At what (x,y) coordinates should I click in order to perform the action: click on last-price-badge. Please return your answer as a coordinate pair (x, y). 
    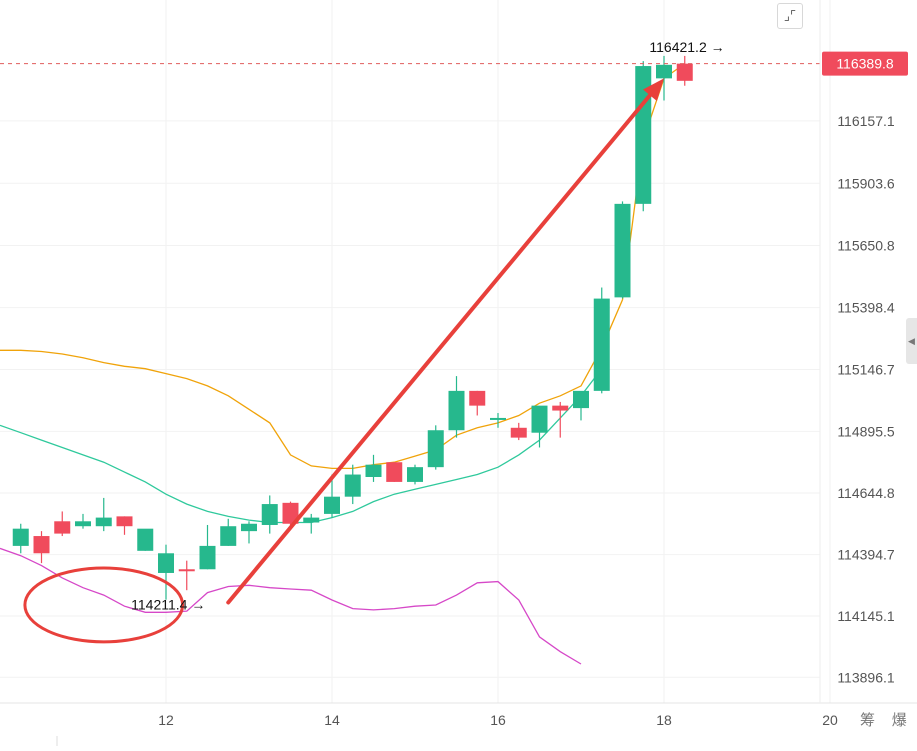
    Looking at the image, I should click on (865, 63).